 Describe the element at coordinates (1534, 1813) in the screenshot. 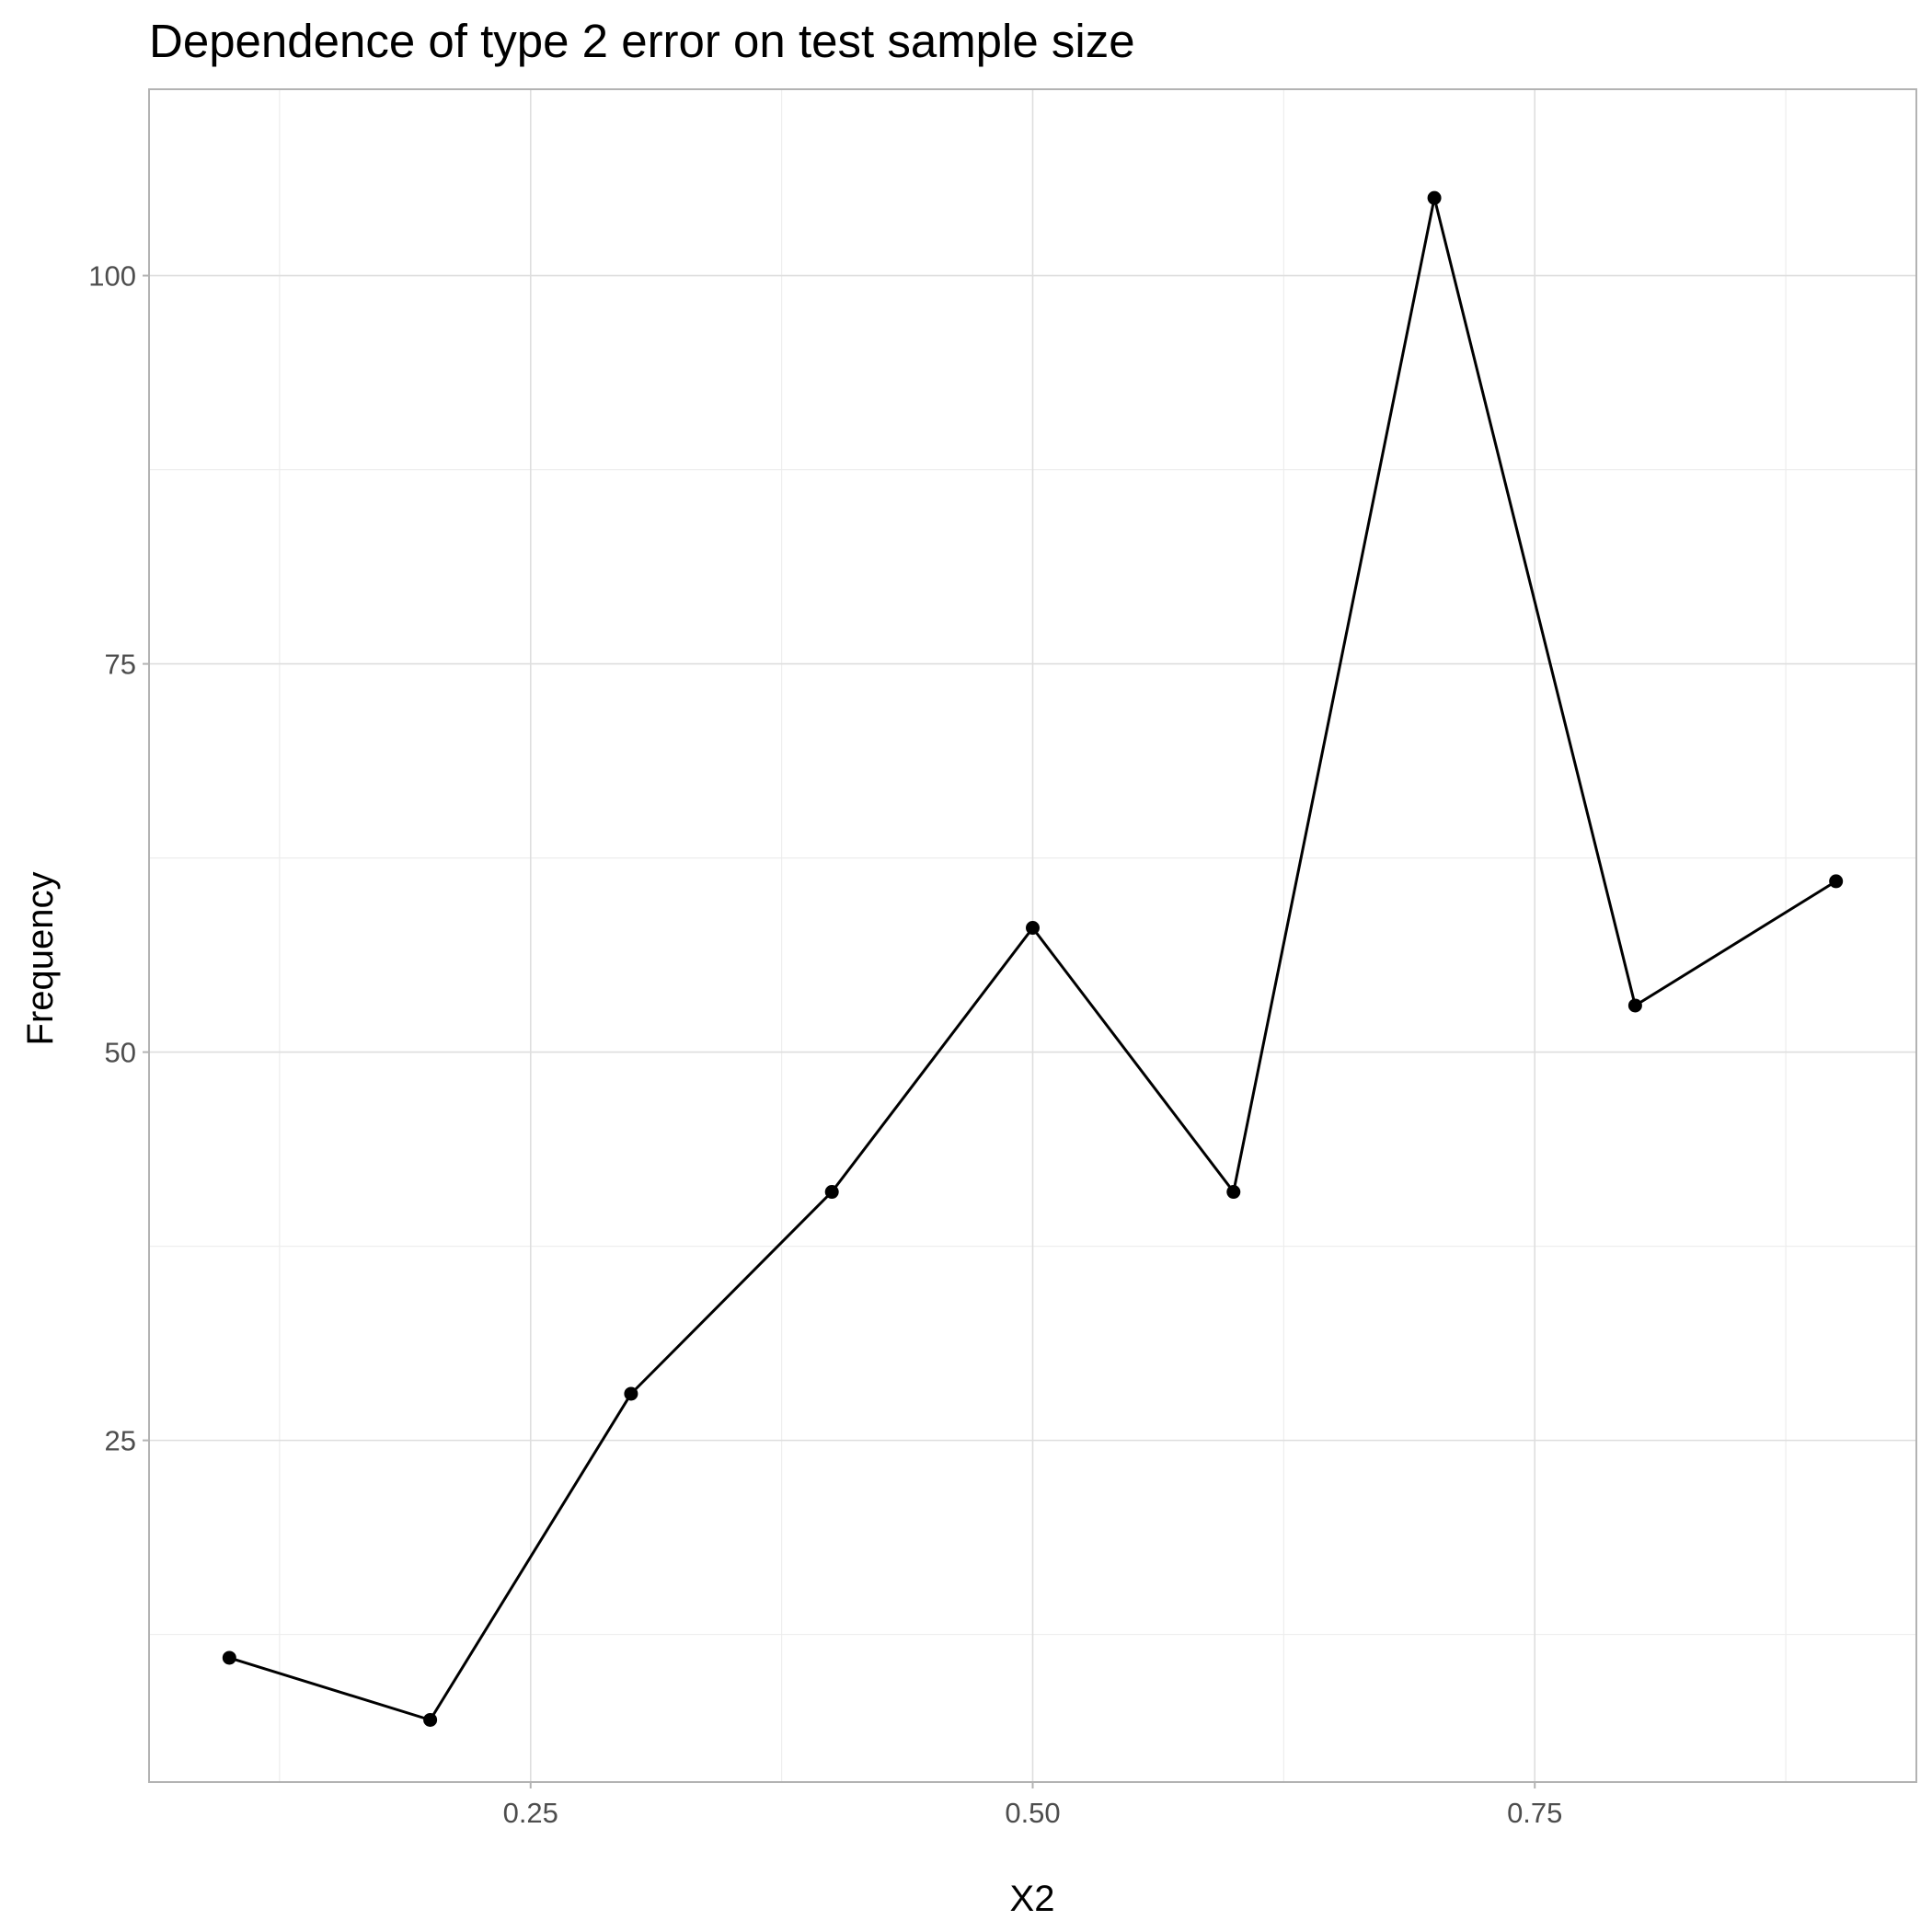

I see `x-tick-label: 0.75` at that location.